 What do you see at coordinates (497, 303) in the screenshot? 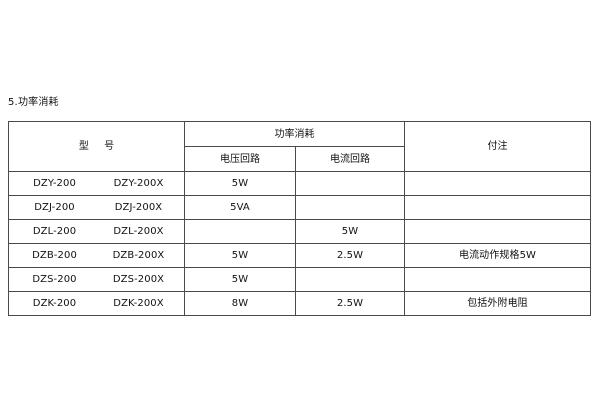
I see `cell-remark: 包括外附电阻` at bounding box center [497, 303].